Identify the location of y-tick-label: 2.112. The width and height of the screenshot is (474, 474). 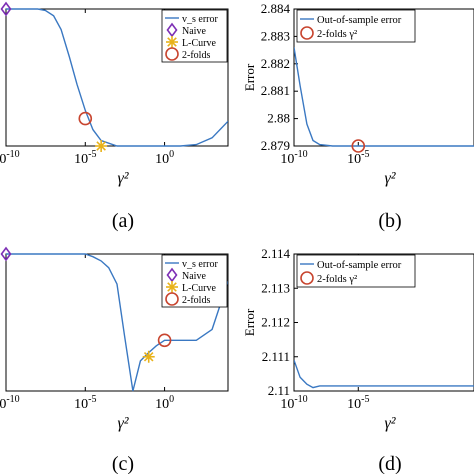
(275, 322).